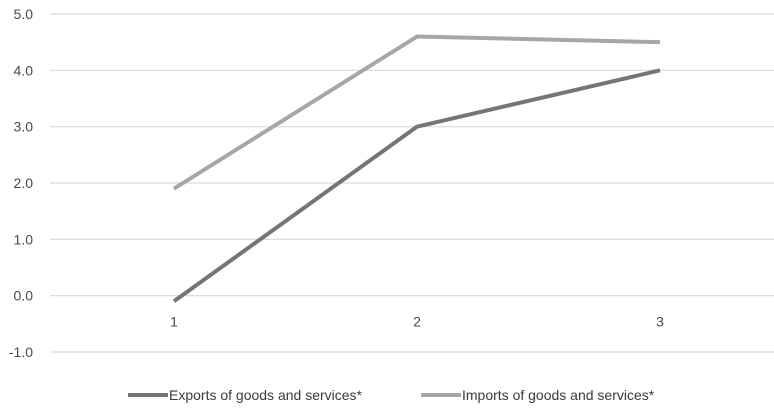 This screenshot has width=774, height=412. I want to click on legend-label: Imports of goods and services*, so click(558, 395).